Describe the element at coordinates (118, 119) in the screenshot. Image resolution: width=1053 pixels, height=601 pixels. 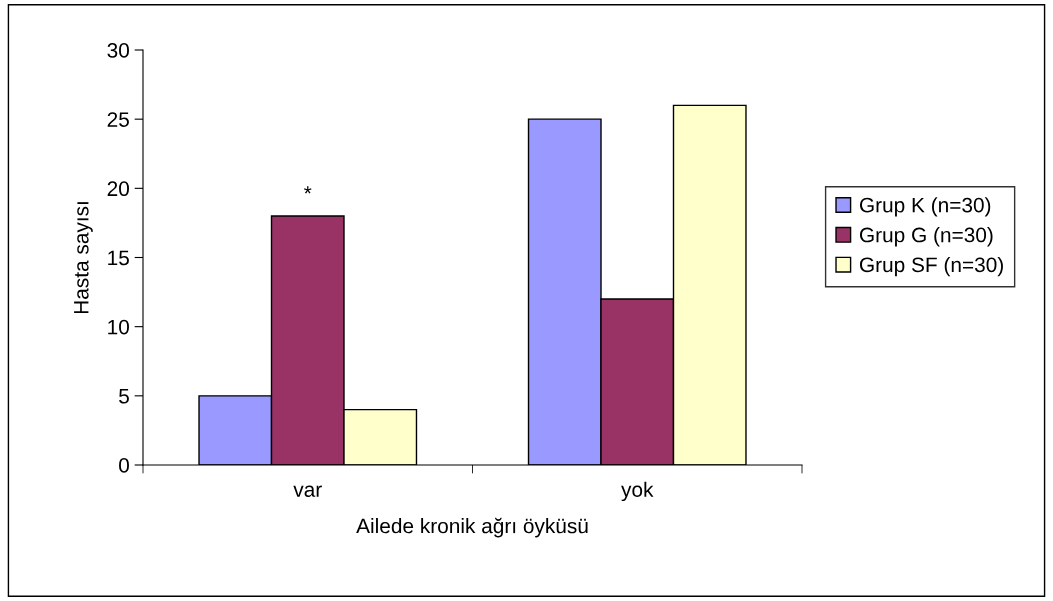
I see `y-tick-label: 25` at that location.